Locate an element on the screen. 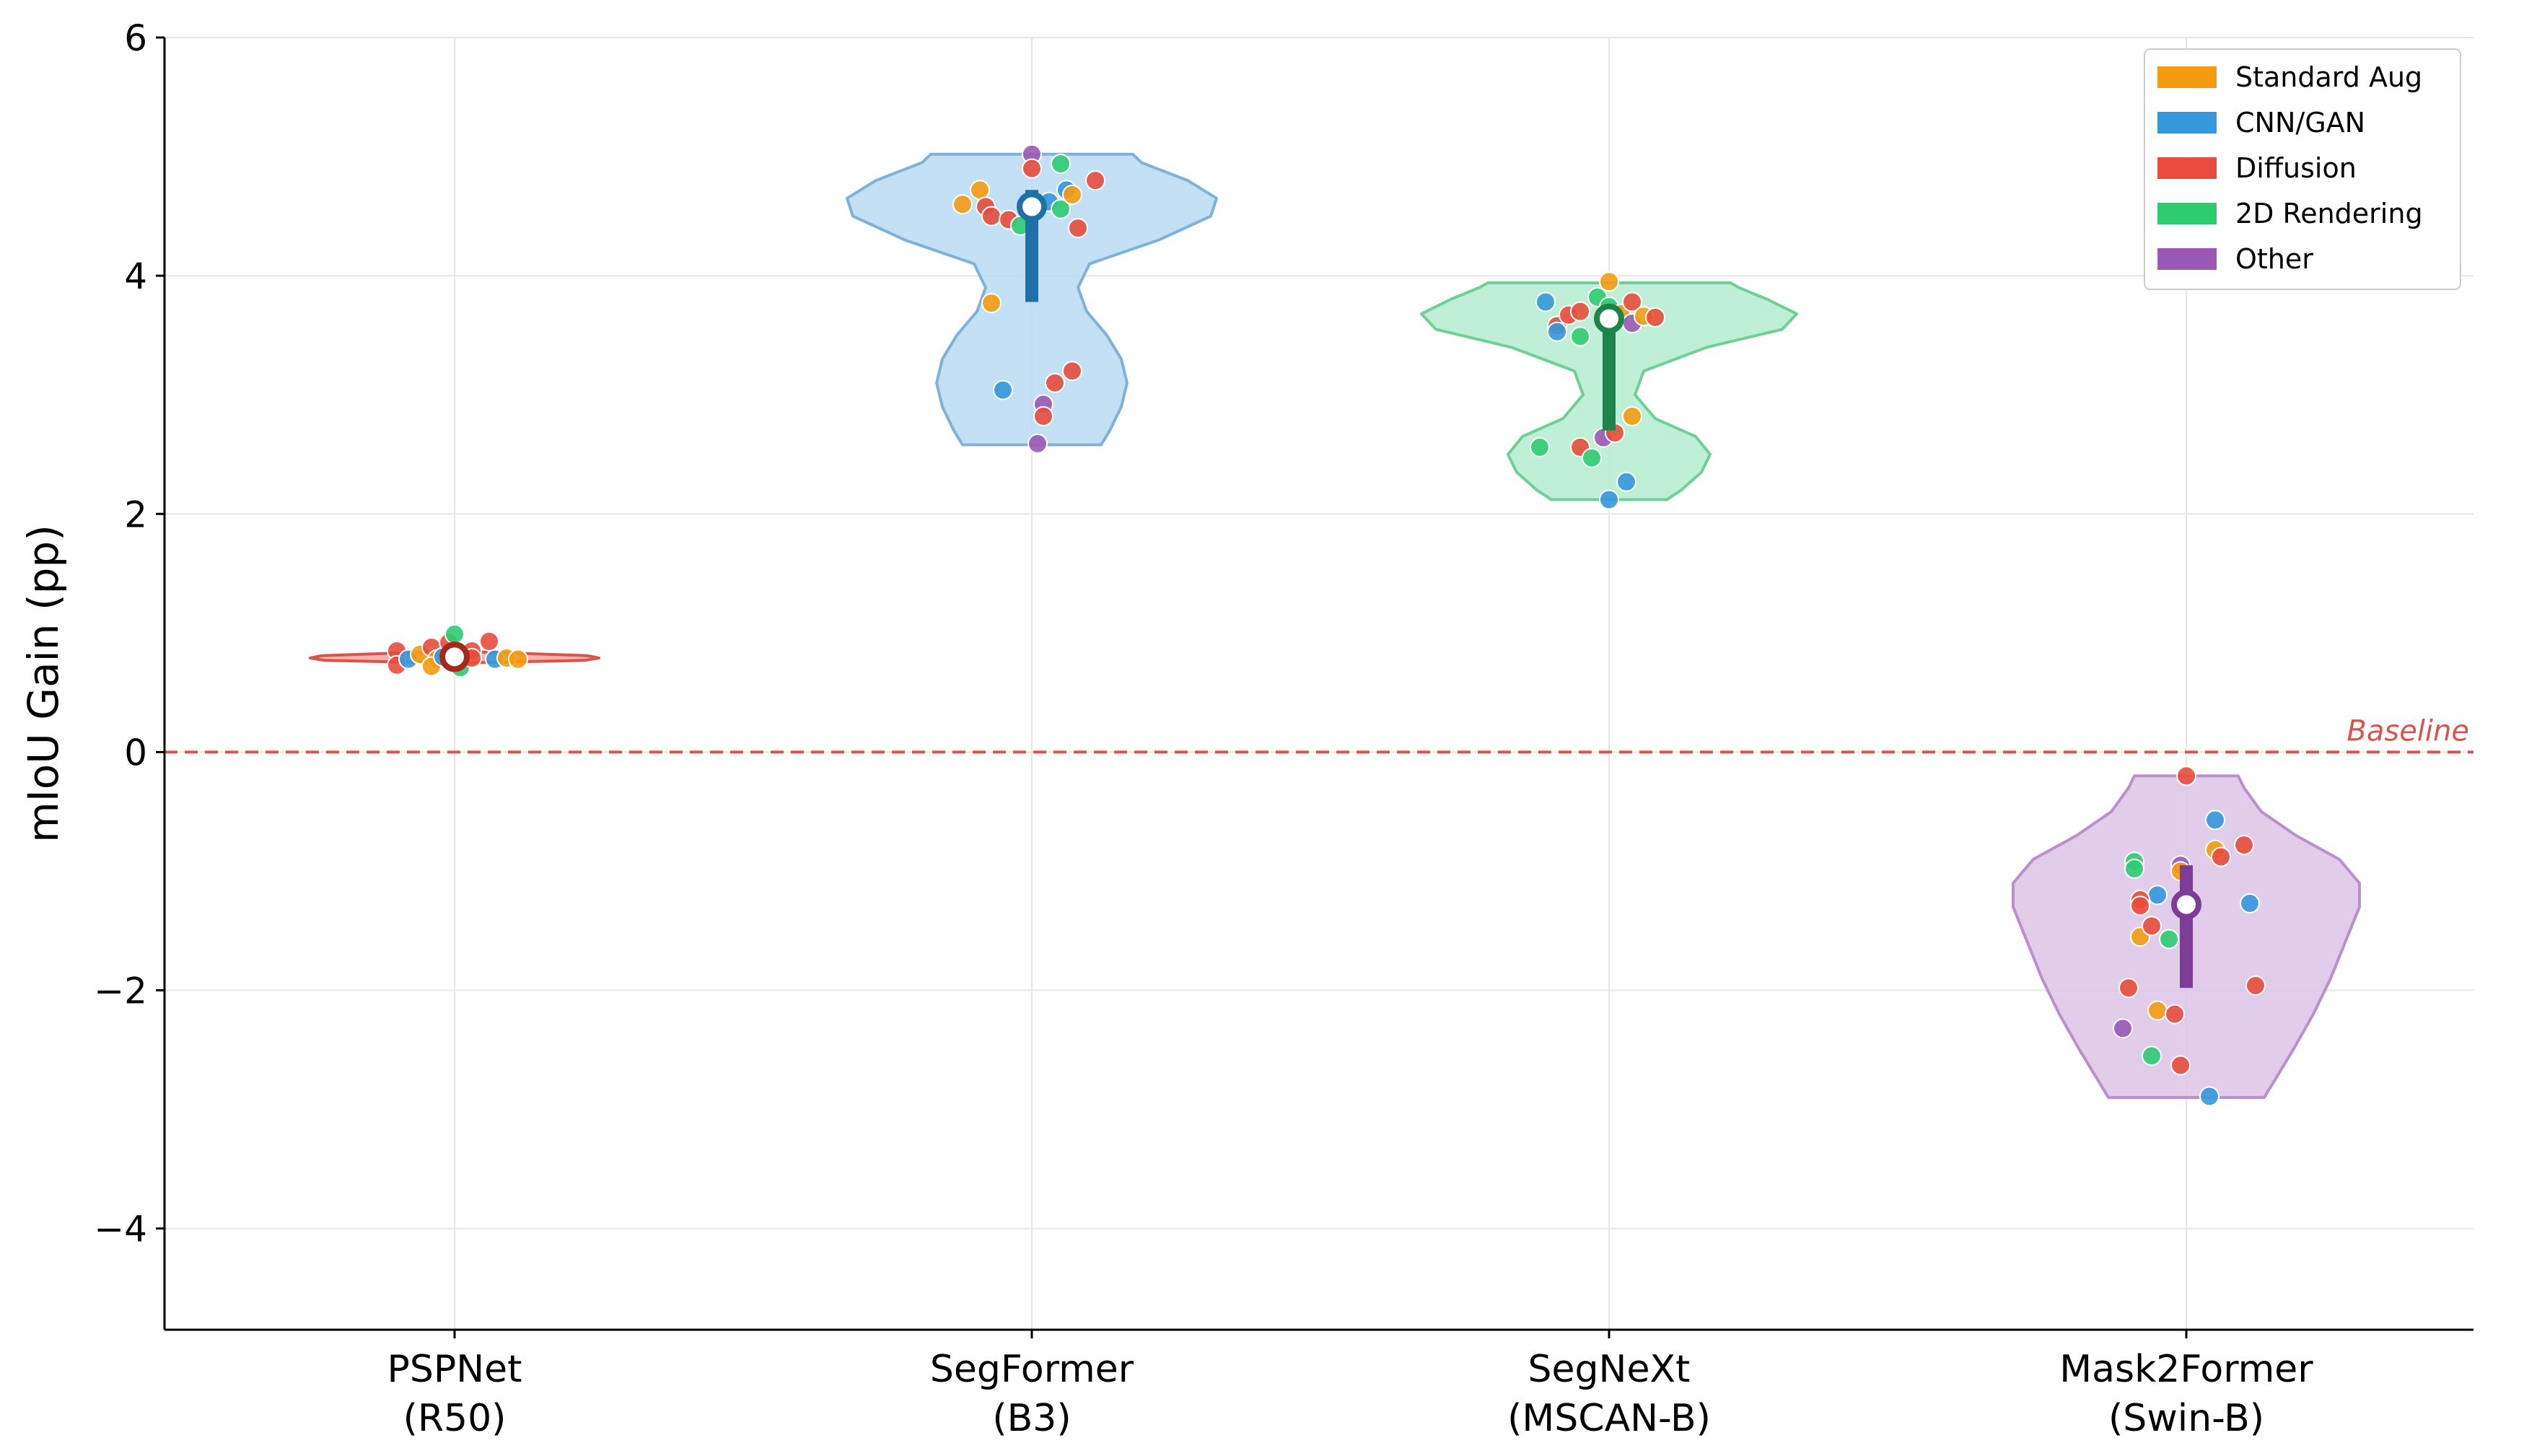 Image resolution: width=2524 pixels, height=1456 pixels. legend-label: Diffusion is located at coordinates (2296, 168).